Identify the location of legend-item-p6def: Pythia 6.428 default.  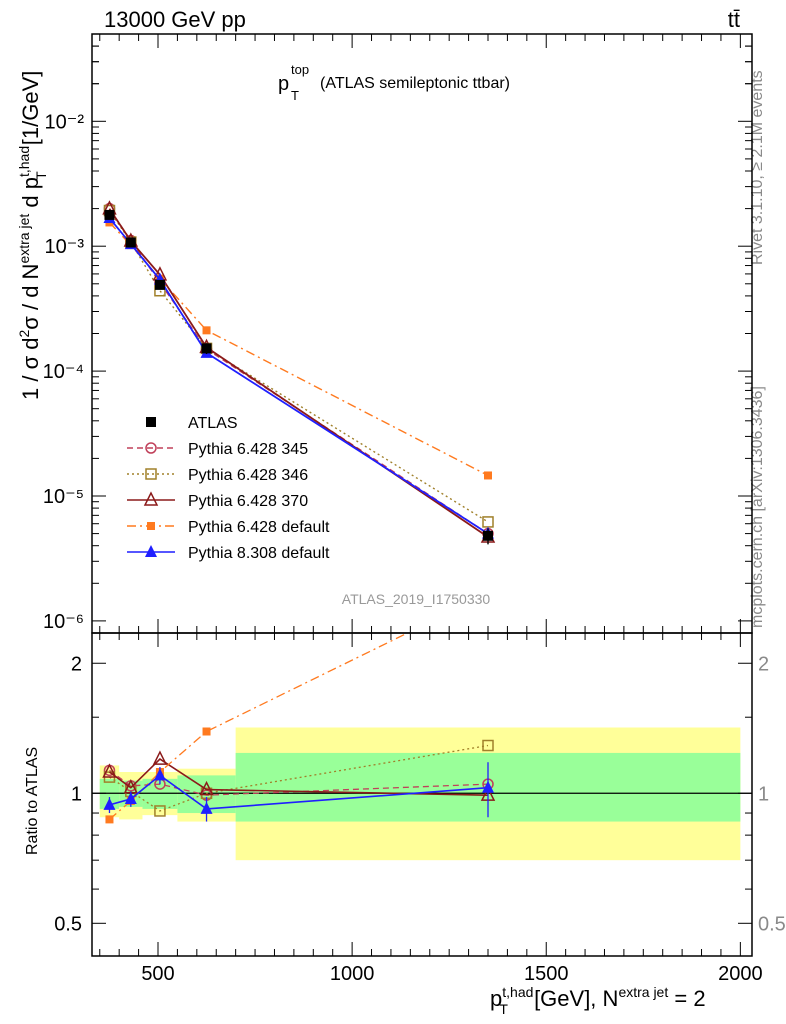
(228, 527).